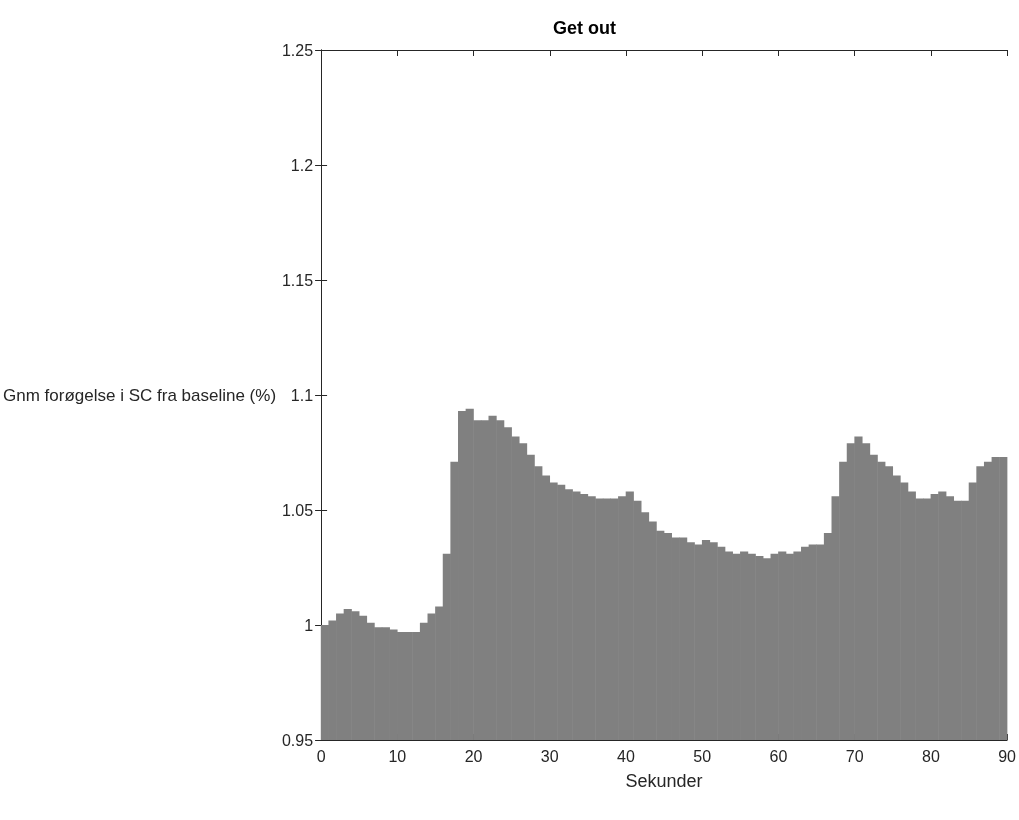  I want to click on x-tick-label: 50, so click(702, 756).